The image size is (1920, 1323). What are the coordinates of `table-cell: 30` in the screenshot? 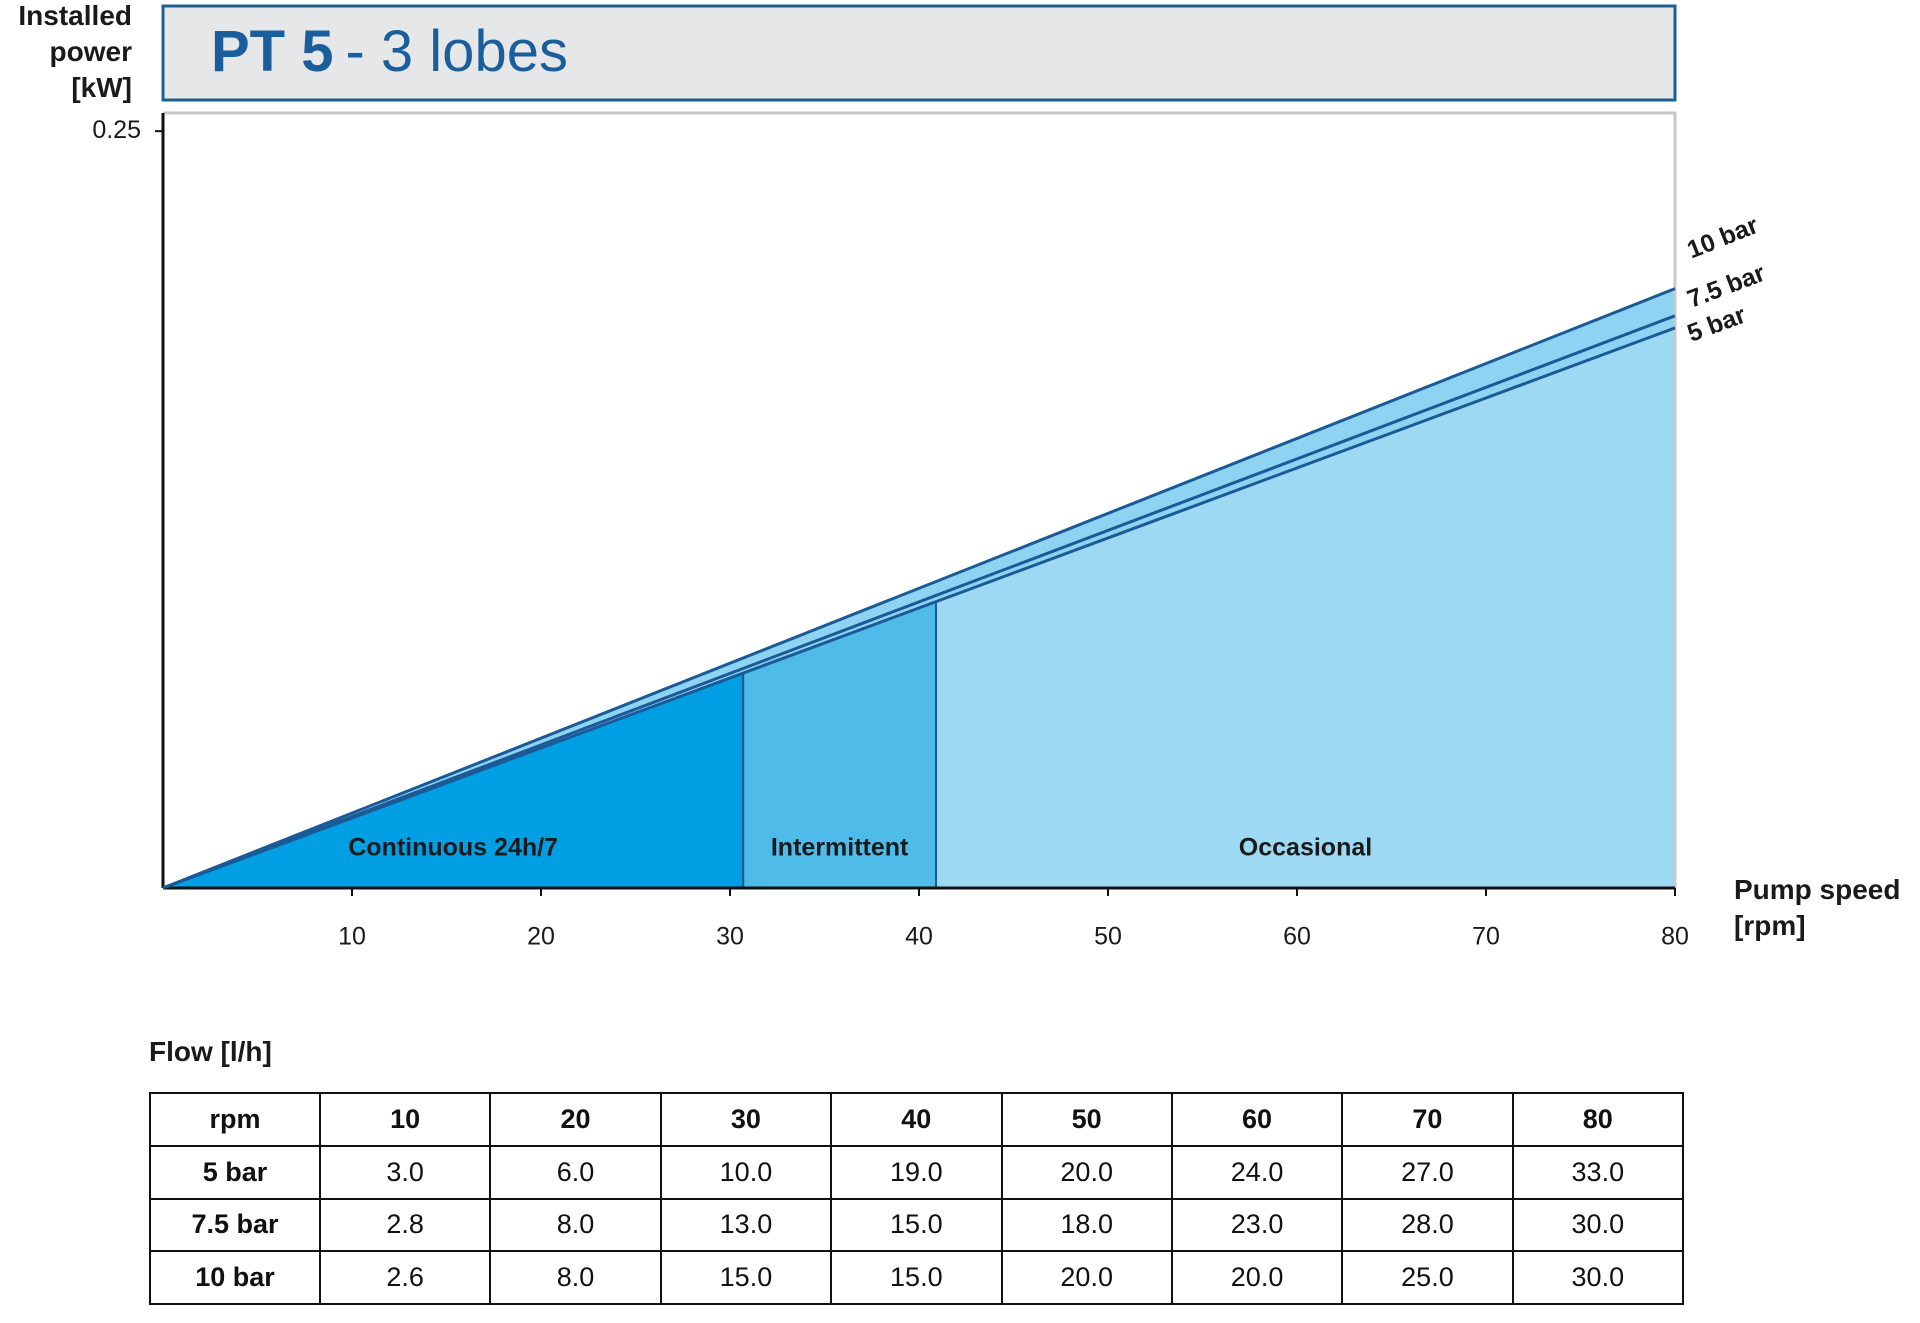 It's located at (746, 1119).